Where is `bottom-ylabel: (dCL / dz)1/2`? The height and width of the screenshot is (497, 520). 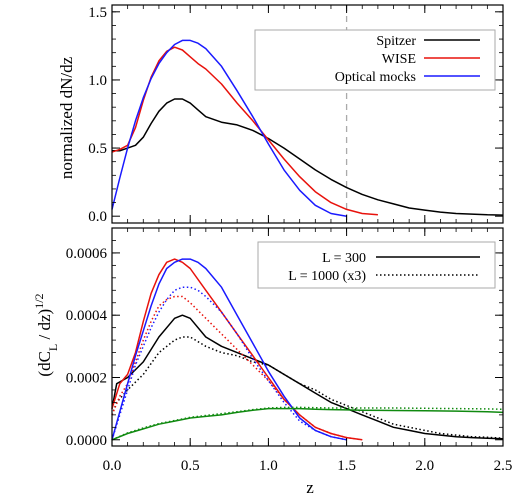 bottom-ylabel: (dCL / dz)1/2 is located at coordinates (46, 334).